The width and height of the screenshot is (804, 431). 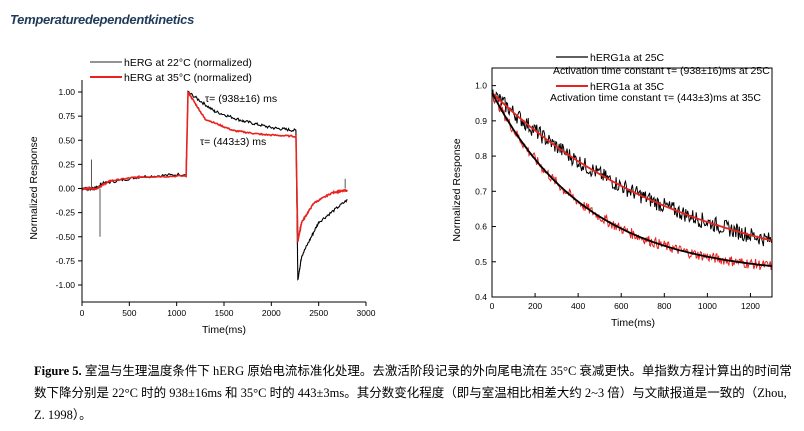 I want to click on right-y-tick-label: 1.0, so click(x=481, y=86).